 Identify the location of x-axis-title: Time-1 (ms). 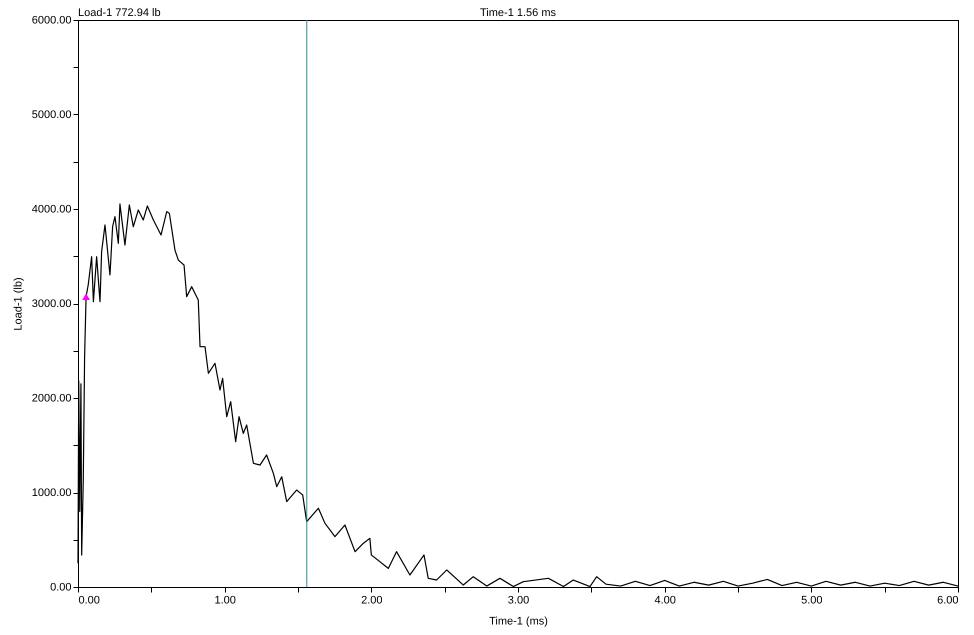
(518, 622).